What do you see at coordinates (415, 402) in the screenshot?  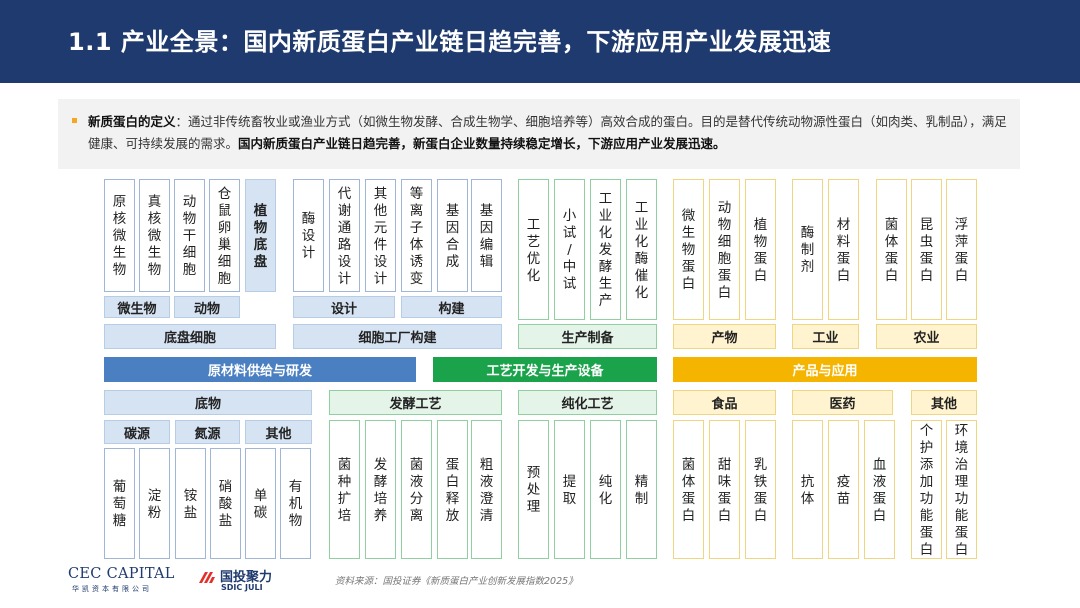 I see `group-label: 发酵工艺` at bounding box center [415, 402].